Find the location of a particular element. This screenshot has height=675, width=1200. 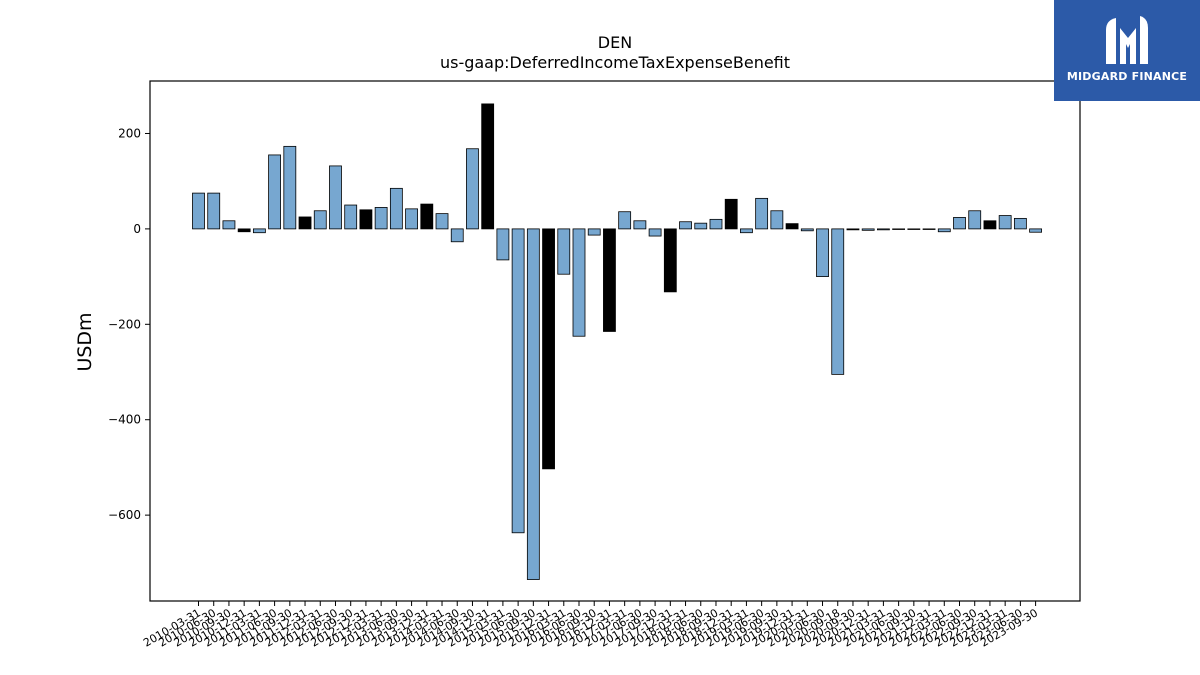

mf-monogram-icon is located at coordinates (1127, 40).